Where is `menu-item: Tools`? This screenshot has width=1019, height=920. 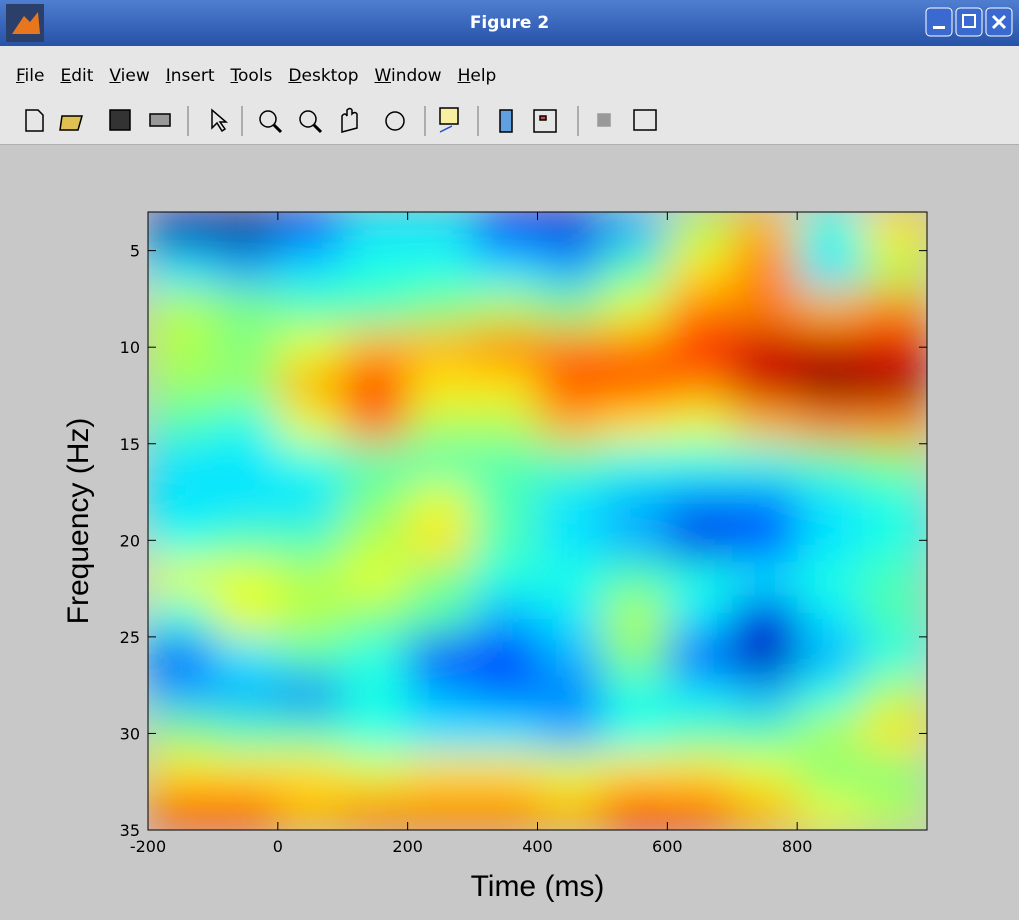
menu-item: Tools is located at coordinates (251, 76).